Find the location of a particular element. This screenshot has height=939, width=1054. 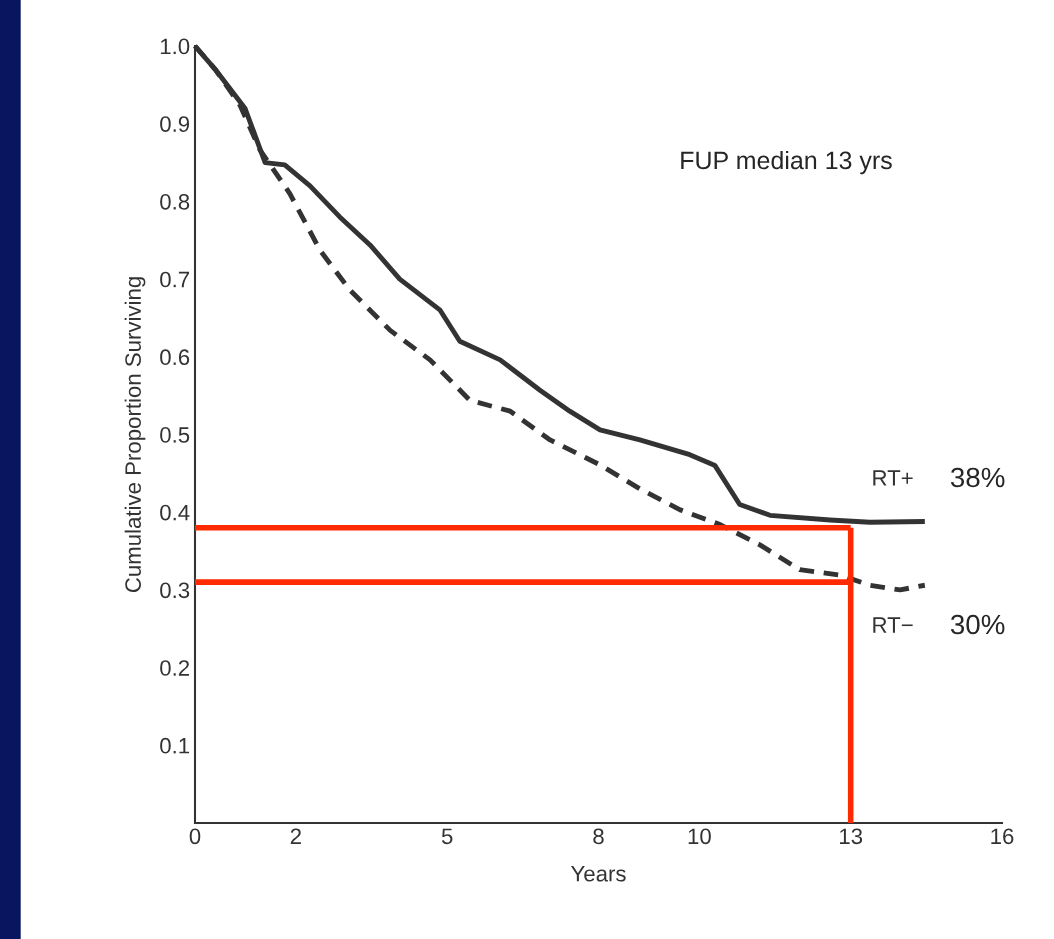

x-tick-label: 13 is located at coordinates (851, 836).